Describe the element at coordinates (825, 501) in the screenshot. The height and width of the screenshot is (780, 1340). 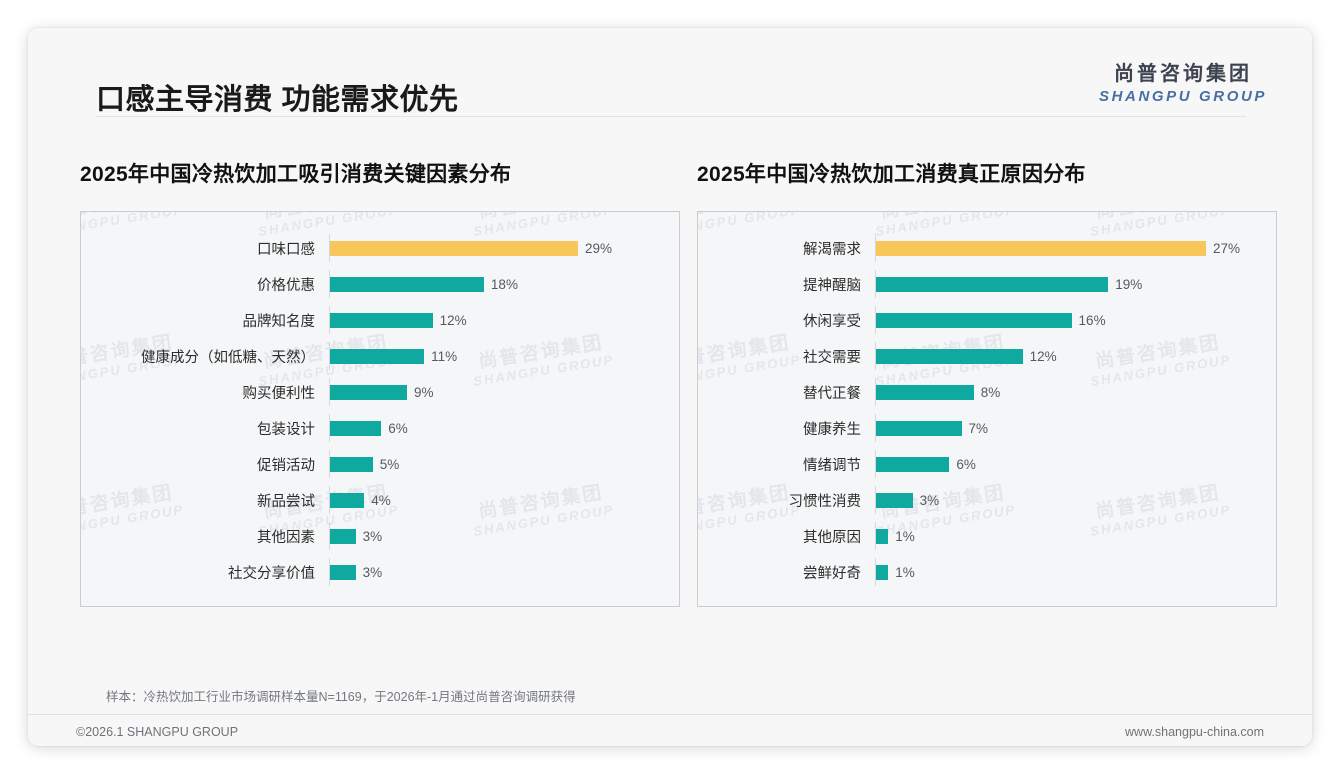
I see `bar-category-label: 习惯性消费` at that location.